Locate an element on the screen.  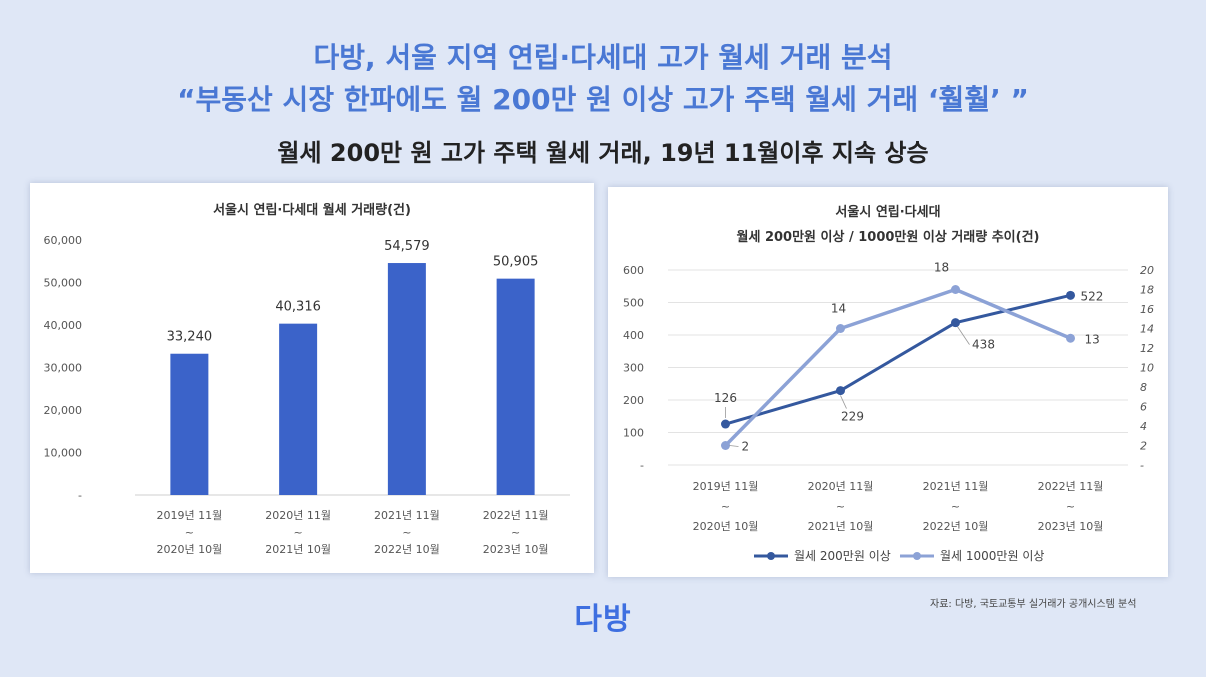
bar-value-label: 33,240 is located at coordinates (190, 337).